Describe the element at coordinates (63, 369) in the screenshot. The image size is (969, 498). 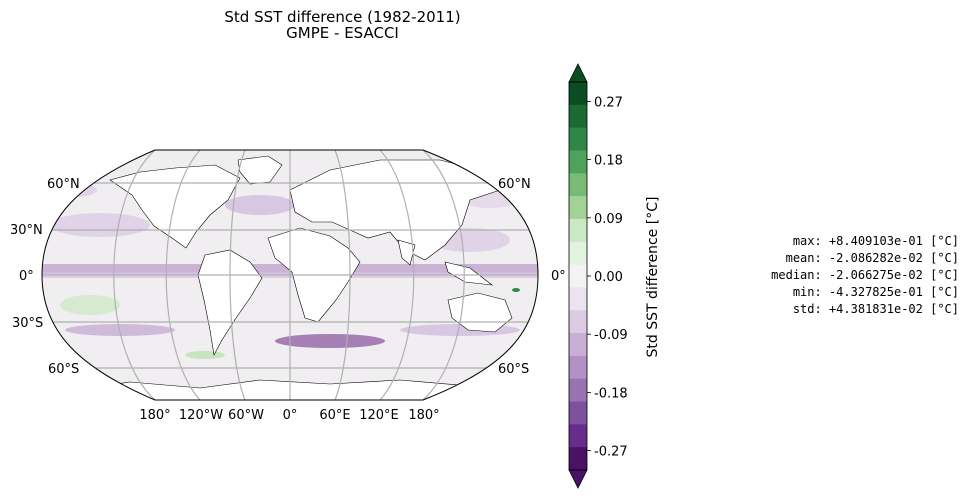
I see `lat-label-left: 60°S` at that location.